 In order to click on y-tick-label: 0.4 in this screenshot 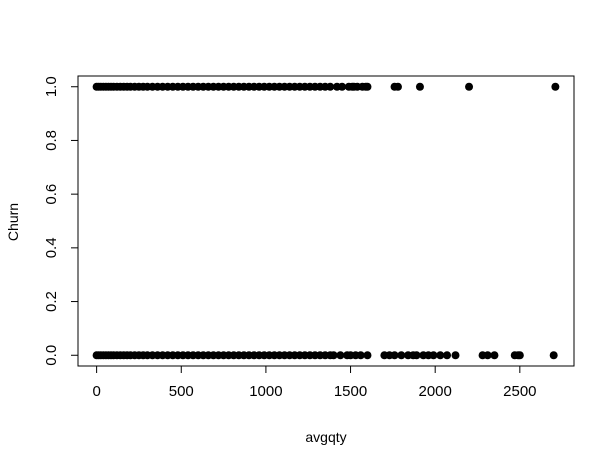, I will do `click(51, 247)`.